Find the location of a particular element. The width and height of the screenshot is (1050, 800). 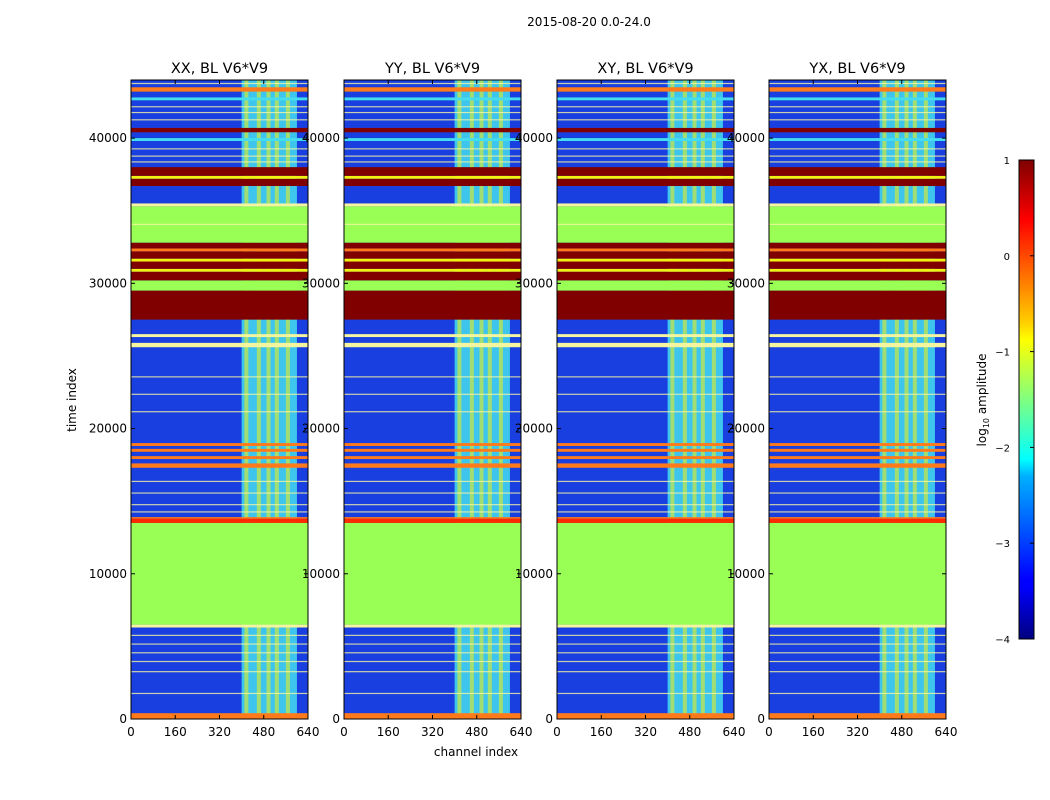

y-tick-label: 10000 is located at coordinates (534, 574).